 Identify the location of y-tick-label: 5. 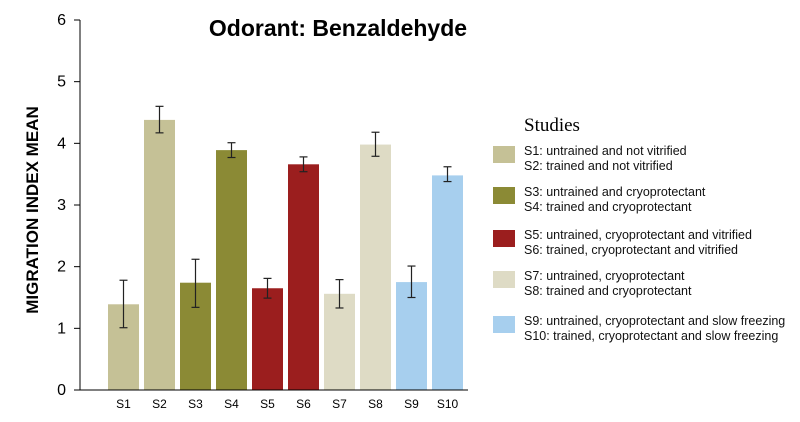
(61, 82).